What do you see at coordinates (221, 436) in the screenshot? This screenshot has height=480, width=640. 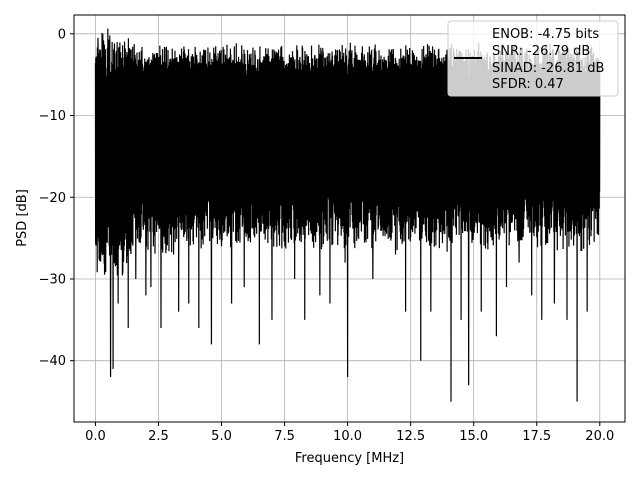 I see `x-tick-label: 5.0` at bounding box center [221, 436].